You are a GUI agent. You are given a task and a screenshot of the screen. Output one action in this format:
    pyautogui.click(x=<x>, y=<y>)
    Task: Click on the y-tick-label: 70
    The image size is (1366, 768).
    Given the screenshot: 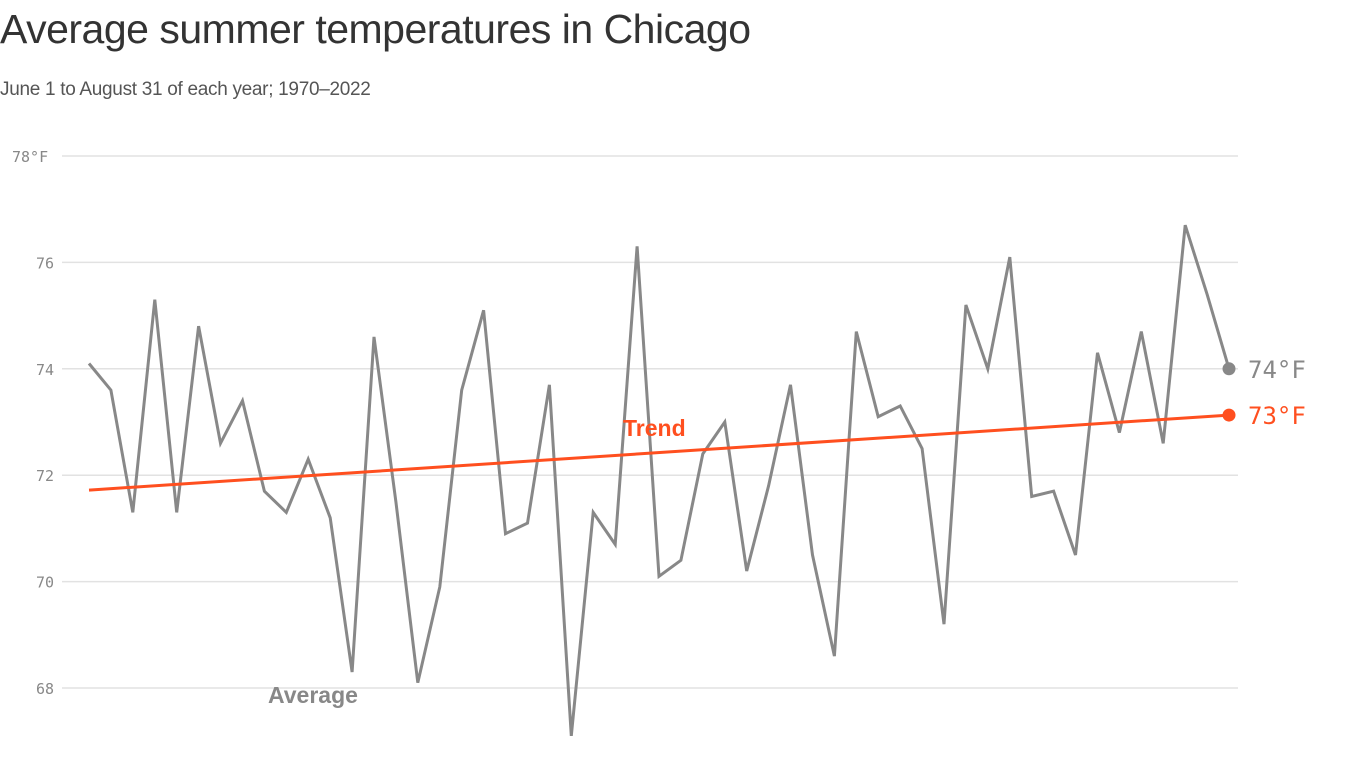 What is the action you would take?
    pyautogui.click(x=45, y=583)
    